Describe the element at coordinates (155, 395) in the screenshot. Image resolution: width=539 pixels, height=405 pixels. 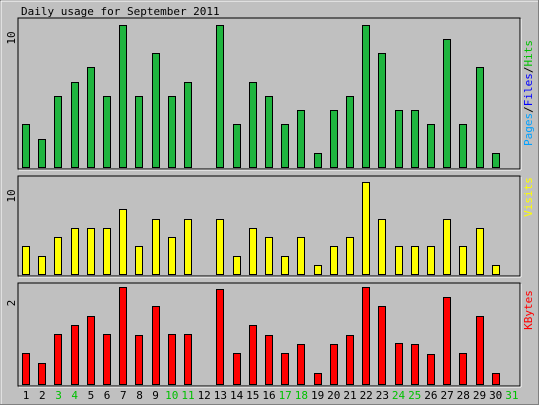
I see `x-tick-9: 9` at that location.